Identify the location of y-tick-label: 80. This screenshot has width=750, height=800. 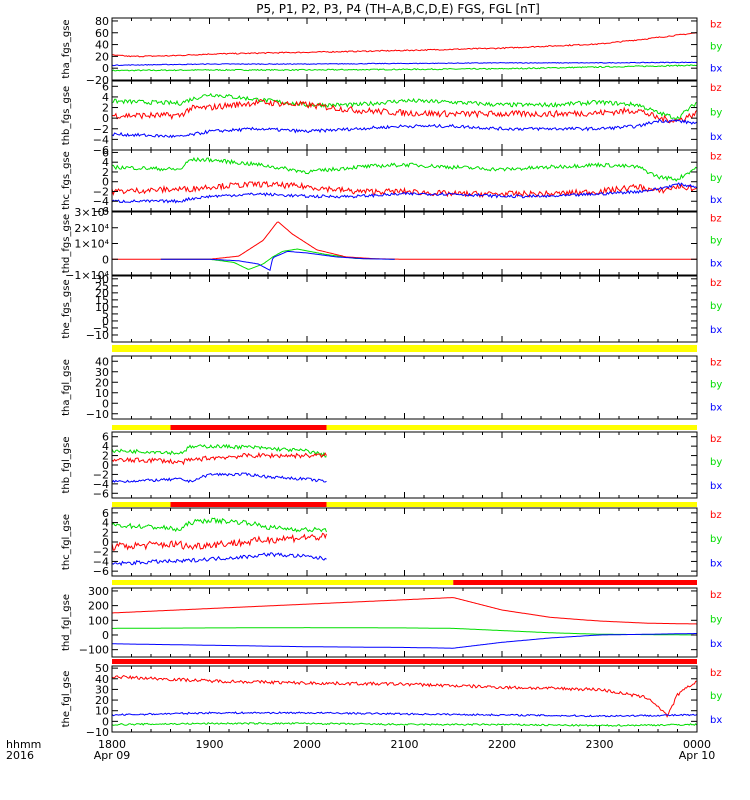
(102, 21).